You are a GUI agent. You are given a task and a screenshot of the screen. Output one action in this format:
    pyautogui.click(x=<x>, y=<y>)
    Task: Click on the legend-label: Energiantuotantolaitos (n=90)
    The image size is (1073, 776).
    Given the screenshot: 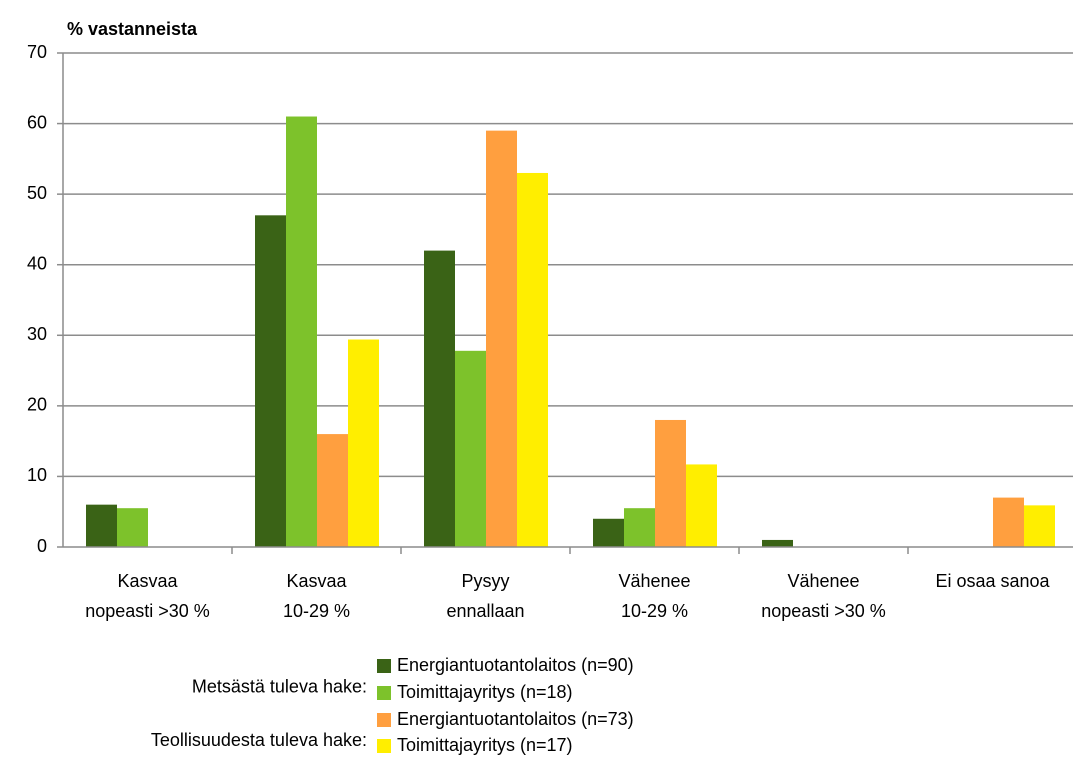 What is the action you would take?
    pyautogui.click(x=515, y=665)
    